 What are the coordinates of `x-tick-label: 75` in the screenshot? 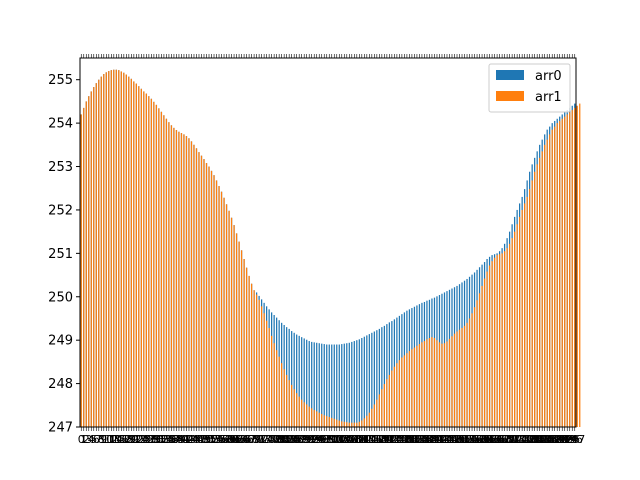 It's located at (269, 439).